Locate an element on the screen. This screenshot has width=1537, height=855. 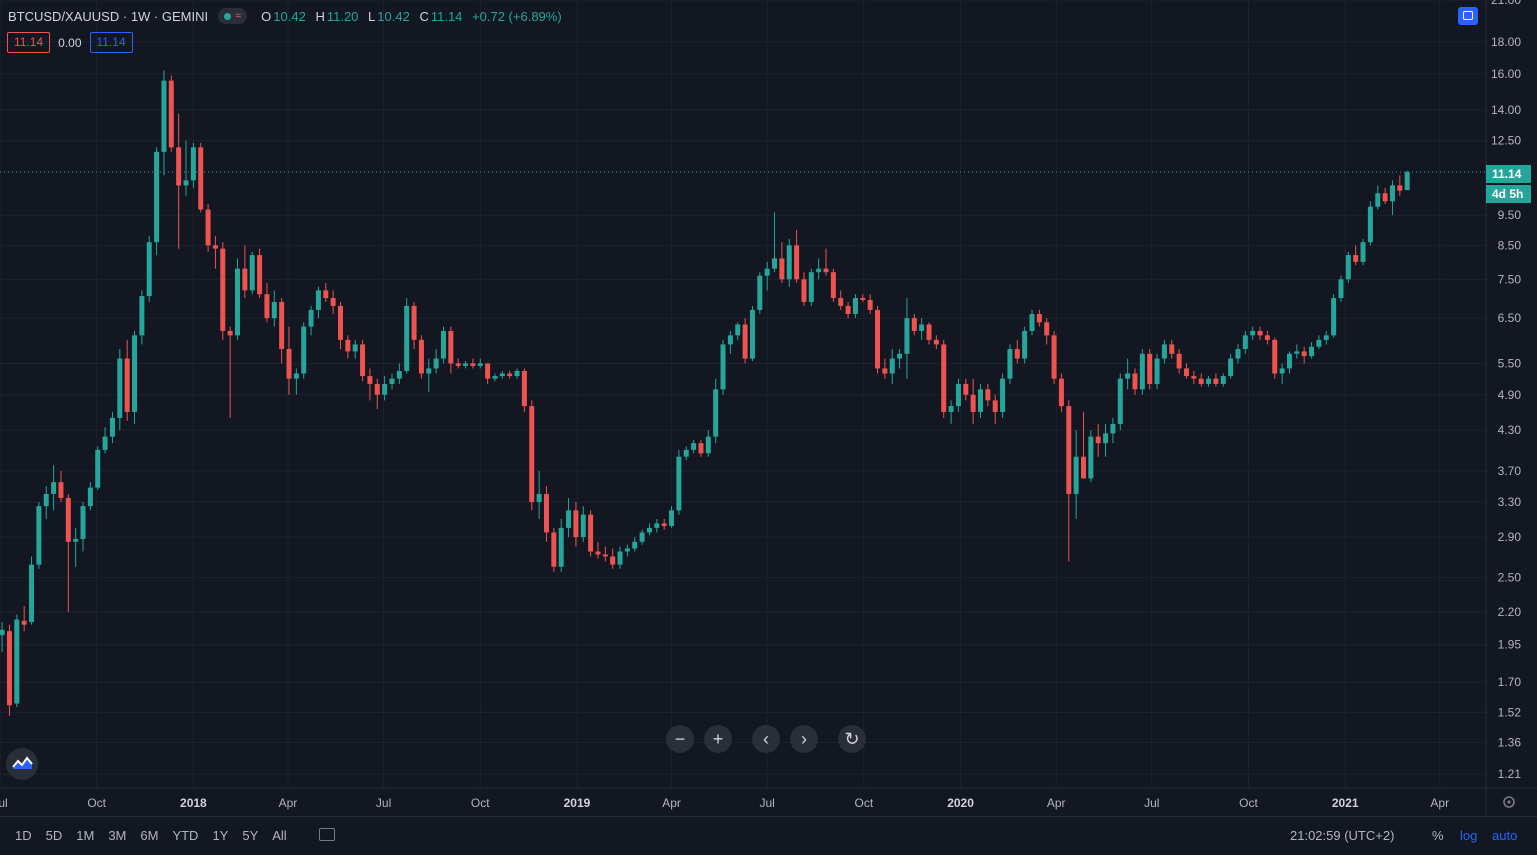
percent-scale-toggle: % is located at coordinates (1438, 835).